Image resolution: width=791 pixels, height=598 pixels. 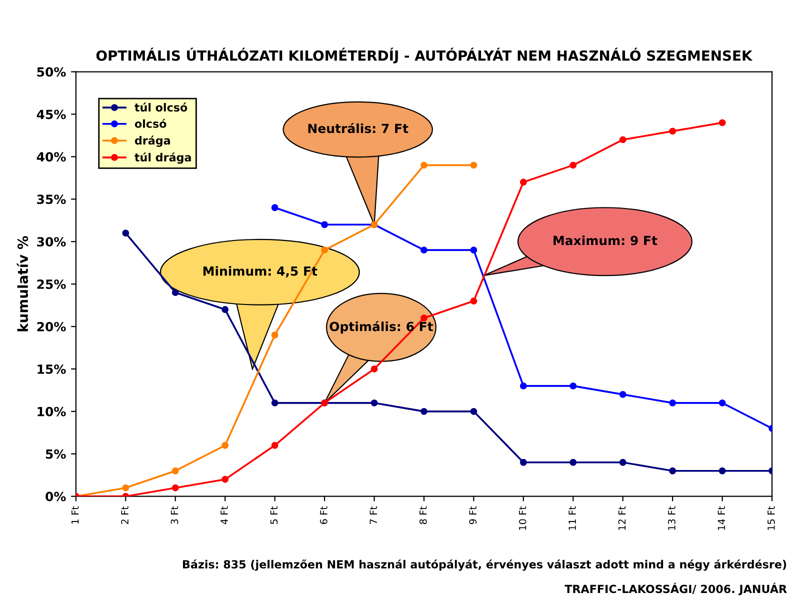 I want to click on y-axis-title: kumulatív %, so click(x=22, y=284).